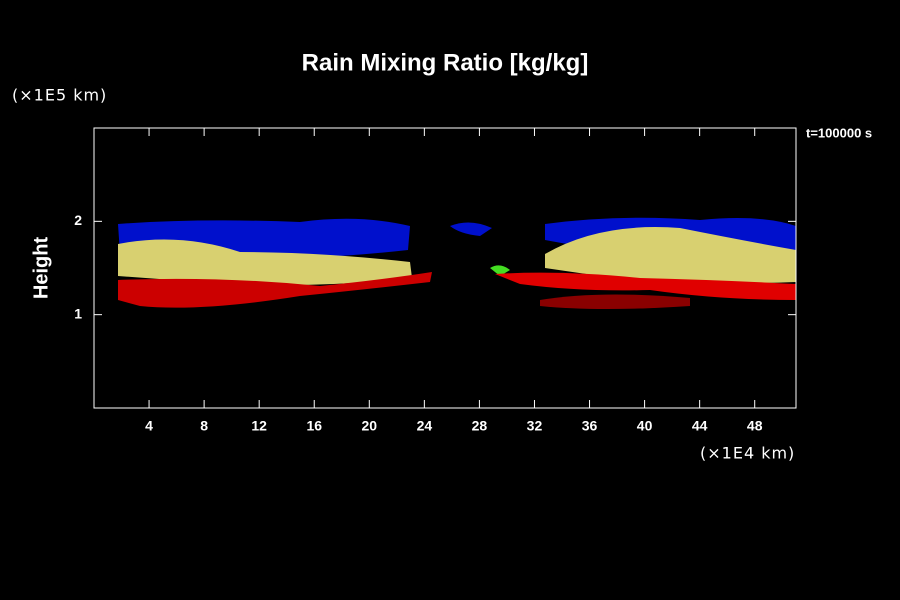 Image resolution: width=900 pixels, height=600 pixels. I want to click on field-blue, so click(471, 229).